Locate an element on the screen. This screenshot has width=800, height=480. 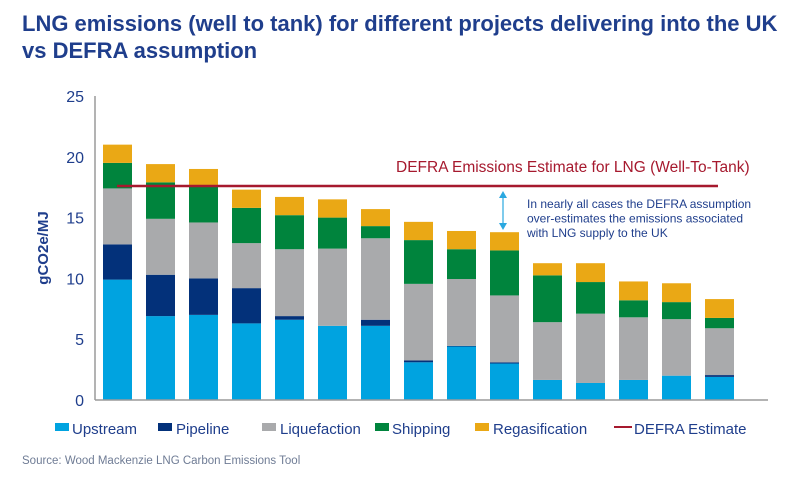
legend-swatch-pipeline is located at coordinates (165, 427).